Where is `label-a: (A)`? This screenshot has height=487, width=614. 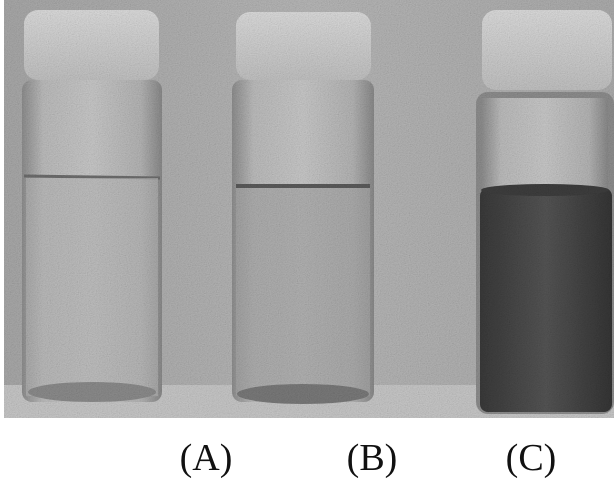
label-a: (A) is located at coordinates (206, 458).